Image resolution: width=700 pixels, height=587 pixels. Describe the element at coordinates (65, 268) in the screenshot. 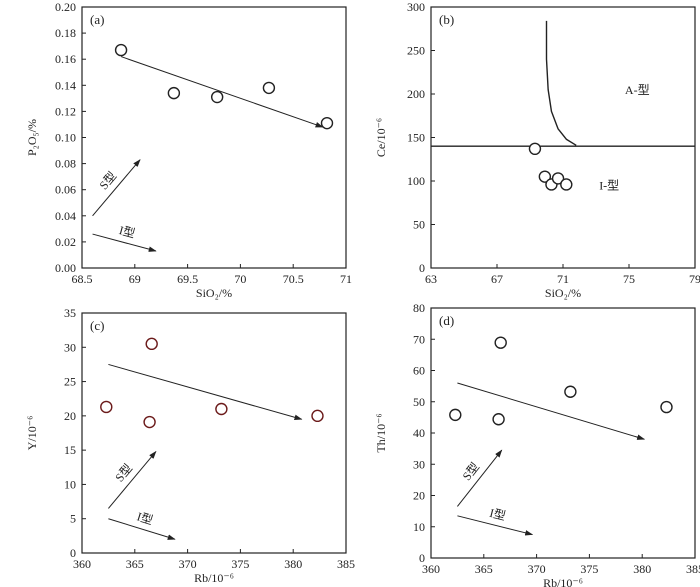

I see `y-tick-label: 0.00` at that location.